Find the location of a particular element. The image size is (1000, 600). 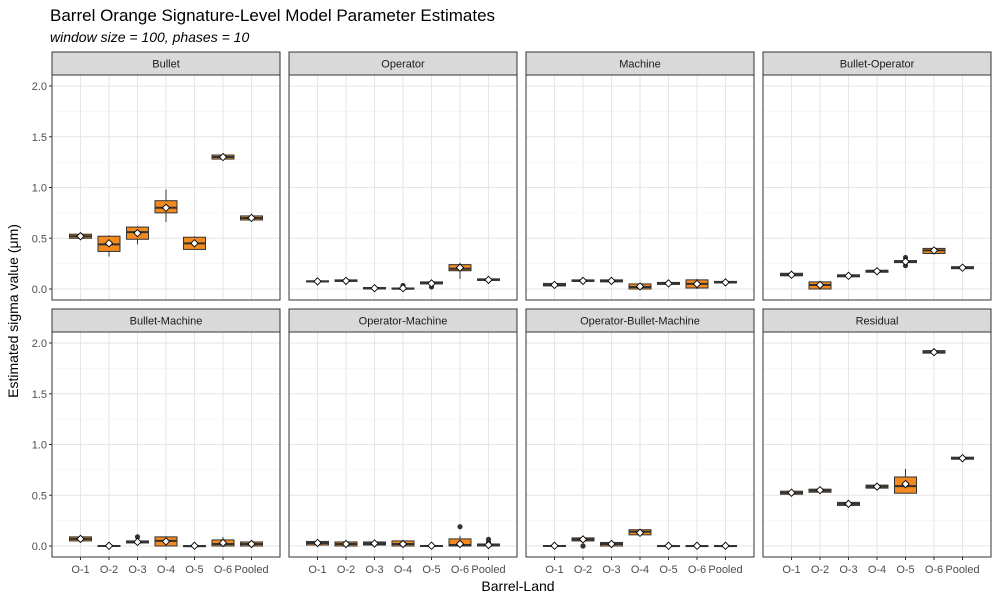

facet-label: Operator-Machine is located at coordinates (403, 322).